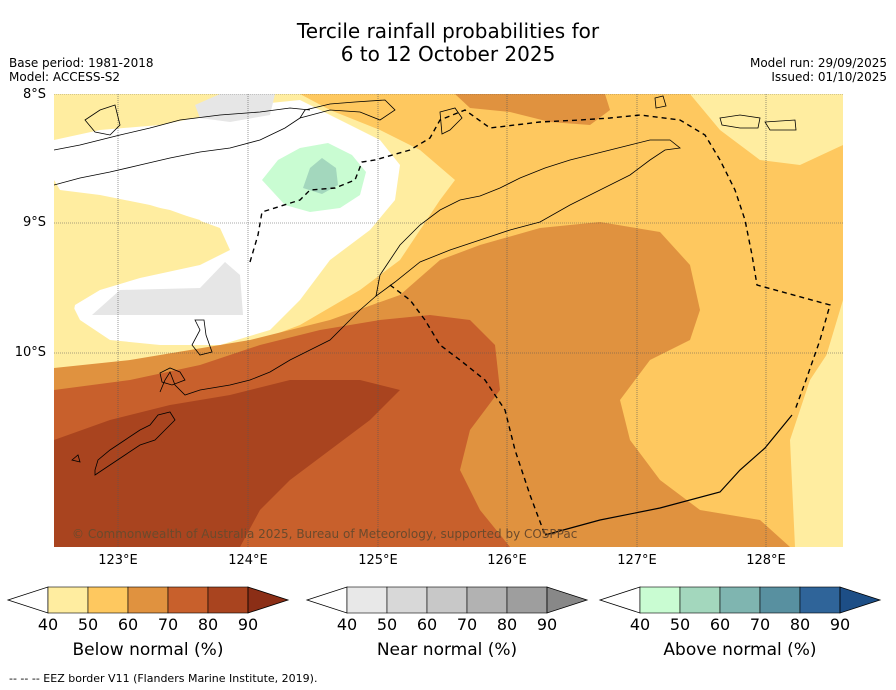 Image resolution: width=896 pixels, height=690 pixels. I want to click on cb-above-tick: 60, so click(720, 624).